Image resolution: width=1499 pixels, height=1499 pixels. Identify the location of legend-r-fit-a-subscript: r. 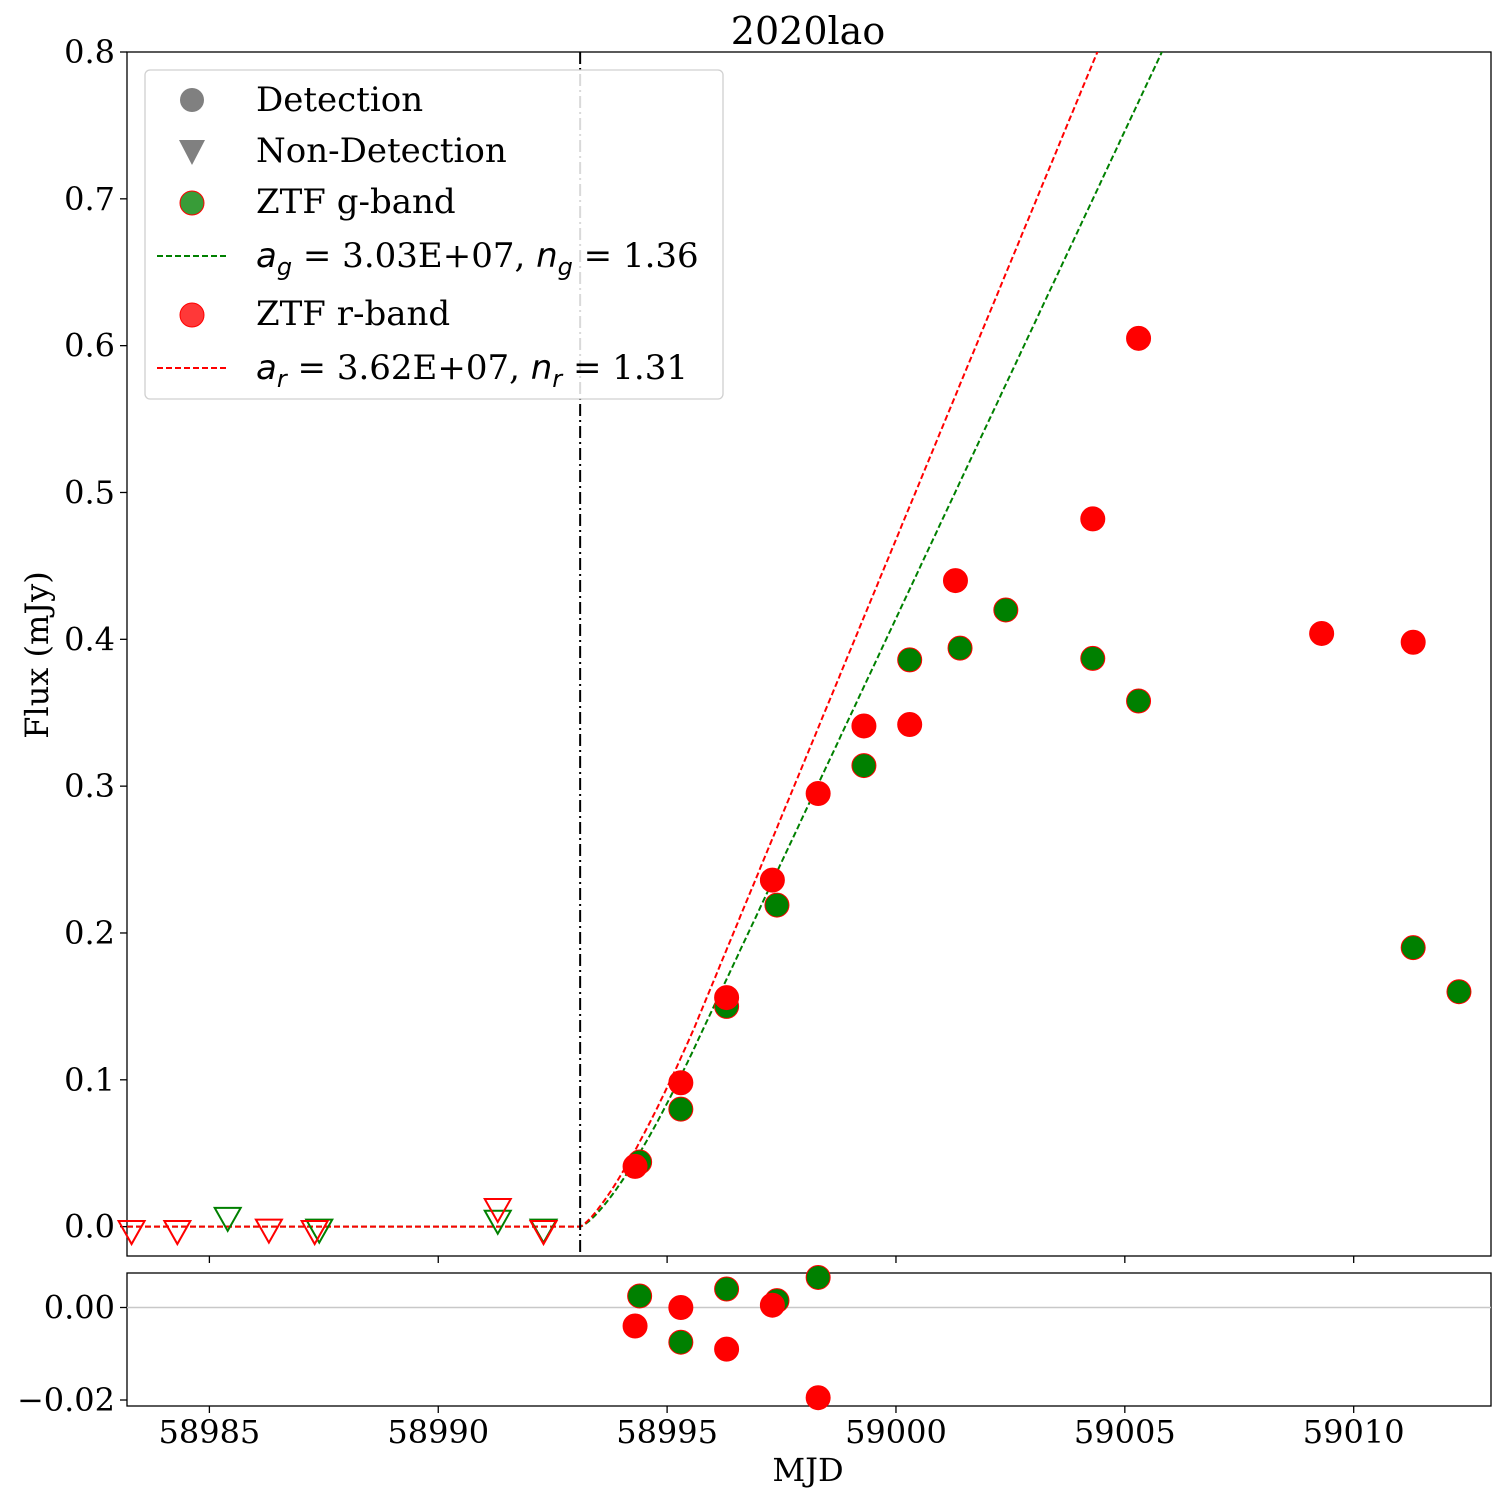
(283, 379).